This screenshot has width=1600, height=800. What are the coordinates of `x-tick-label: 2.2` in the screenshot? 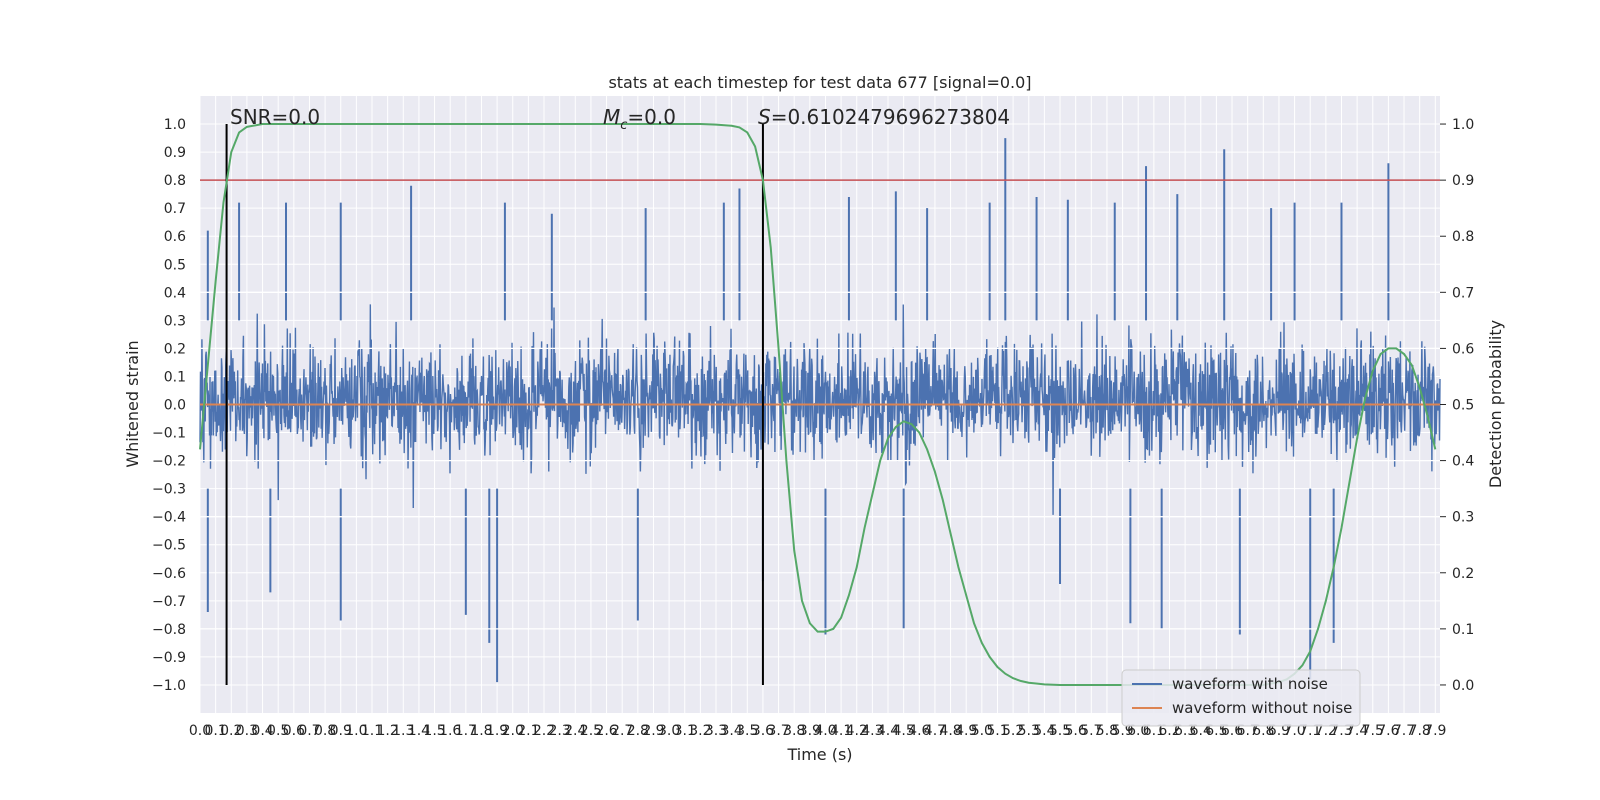 It's located at (544, 731).